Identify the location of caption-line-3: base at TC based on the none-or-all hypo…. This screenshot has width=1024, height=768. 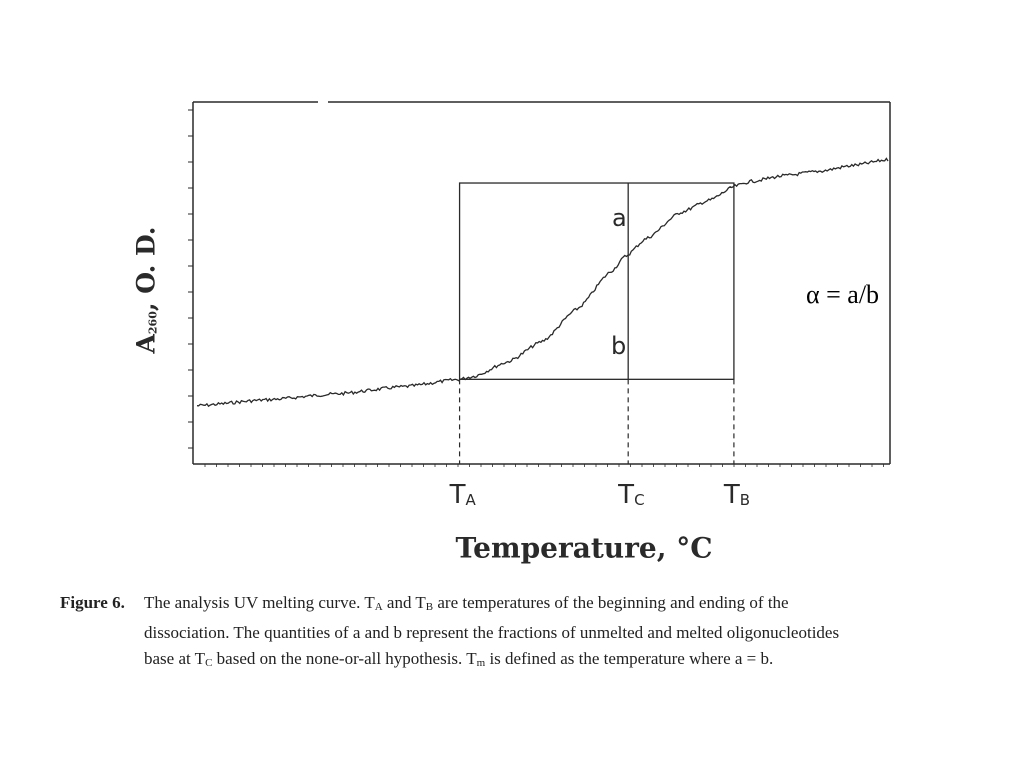
(459, 659).